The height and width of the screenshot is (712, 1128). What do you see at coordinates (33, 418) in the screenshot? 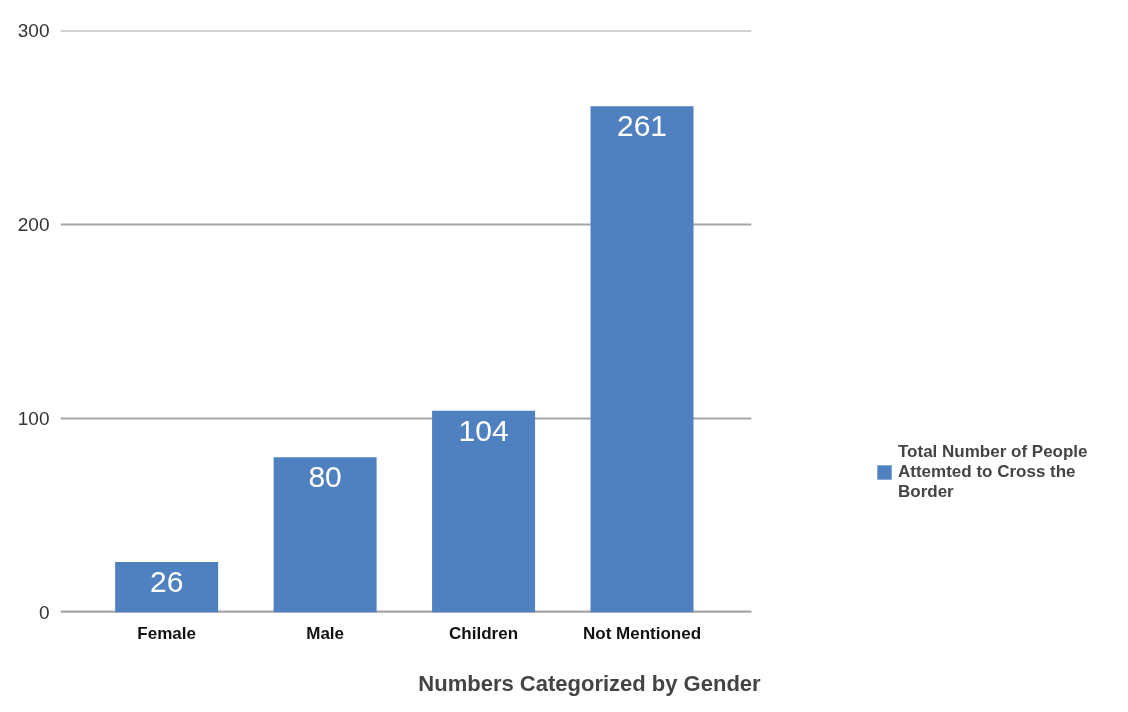
I see `y-tick-label: 100` at bounding box center [33, 418].